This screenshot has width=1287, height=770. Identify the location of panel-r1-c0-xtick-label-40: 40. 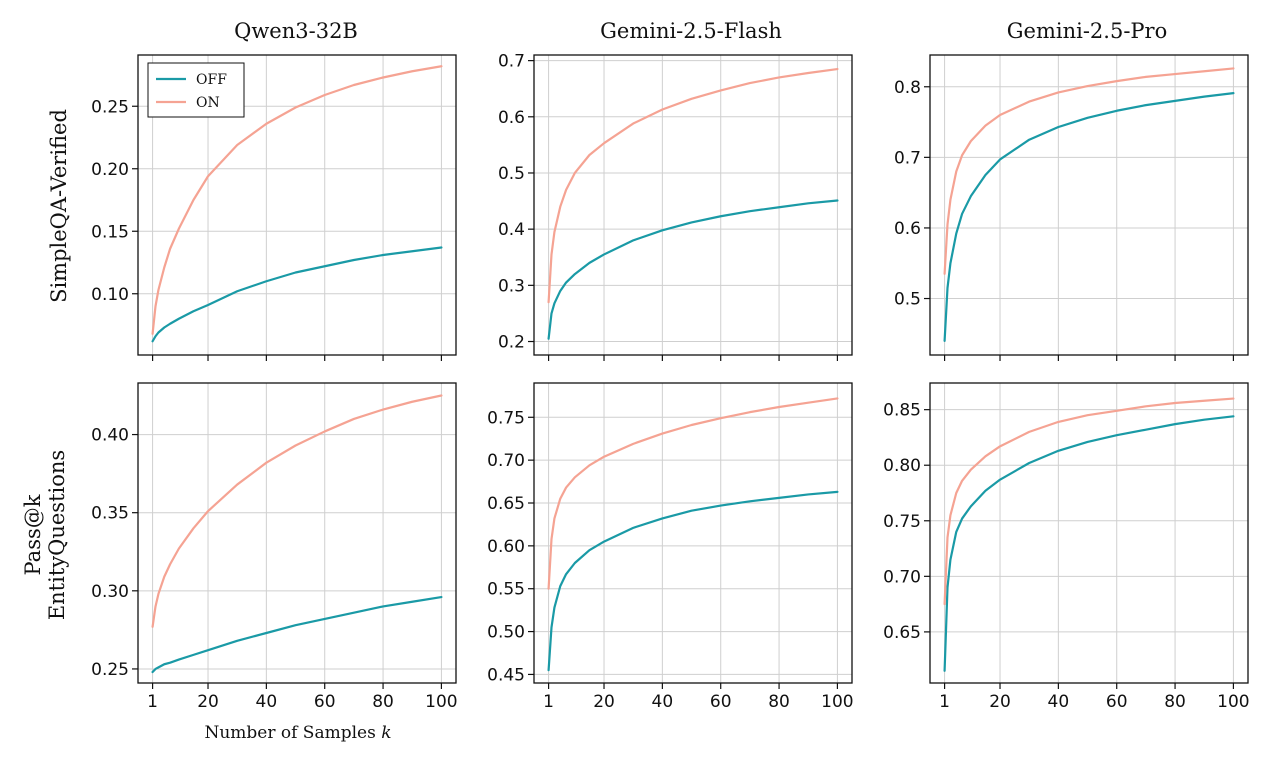
(267, 702).